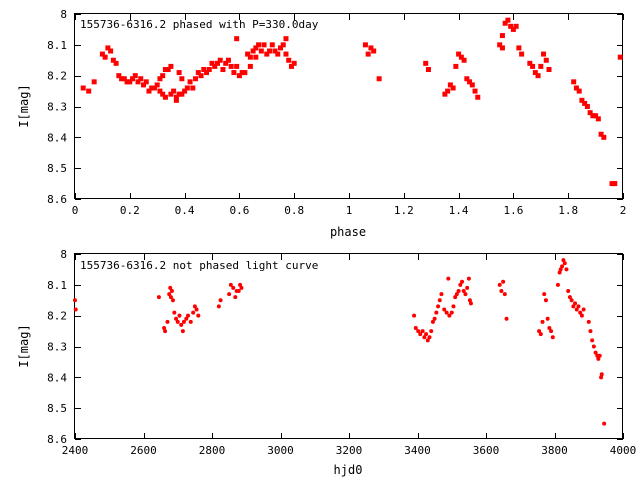  I want to click on y-tick-label: 8.6, so click(57, 439).